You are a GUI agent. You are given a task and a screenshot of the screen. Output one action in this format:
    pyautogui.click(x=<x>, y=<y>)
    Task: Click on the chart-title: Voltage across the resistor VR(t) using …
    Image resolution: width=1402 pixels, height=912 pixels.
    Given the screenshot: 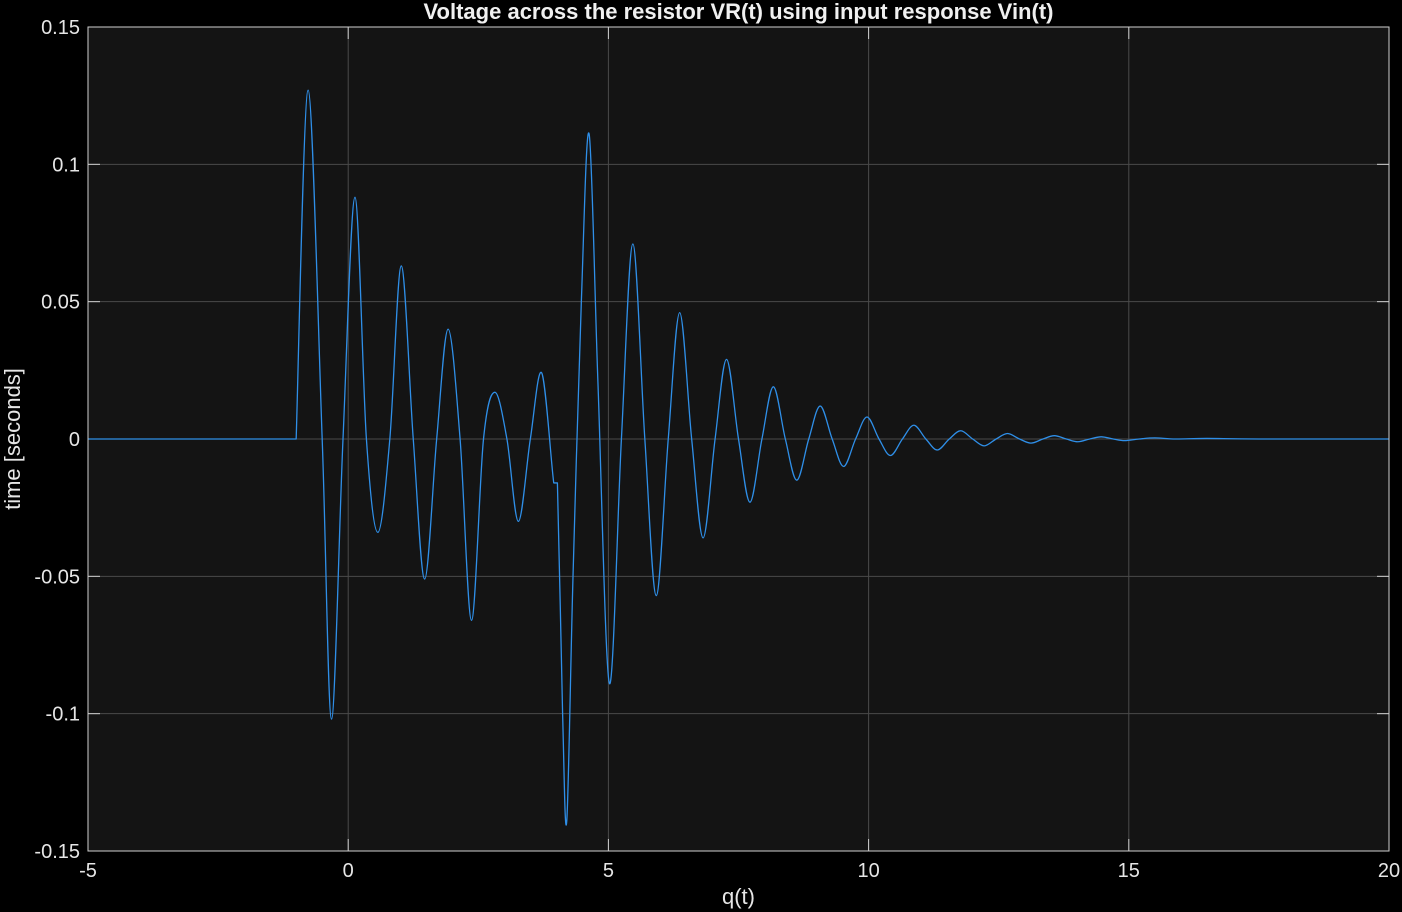 What is the action you would take?
    pyautogui.click(x=739, y=12)
    